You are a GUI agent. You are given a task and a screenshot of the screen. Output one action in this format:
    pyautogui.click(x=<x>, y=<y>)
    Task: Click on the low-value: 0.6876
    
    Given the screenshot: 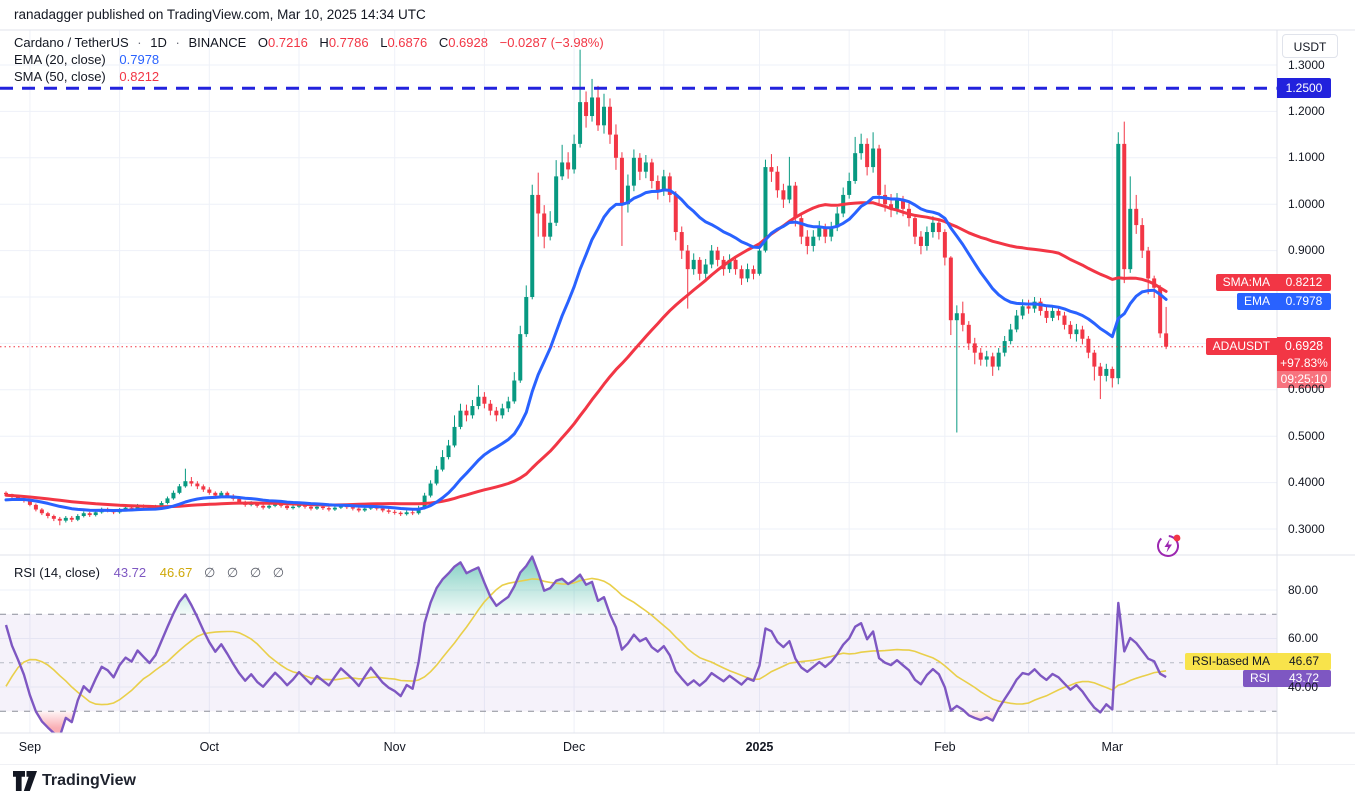 What is the action you would take?
    pyautogui.click(x=407, y=42)
    